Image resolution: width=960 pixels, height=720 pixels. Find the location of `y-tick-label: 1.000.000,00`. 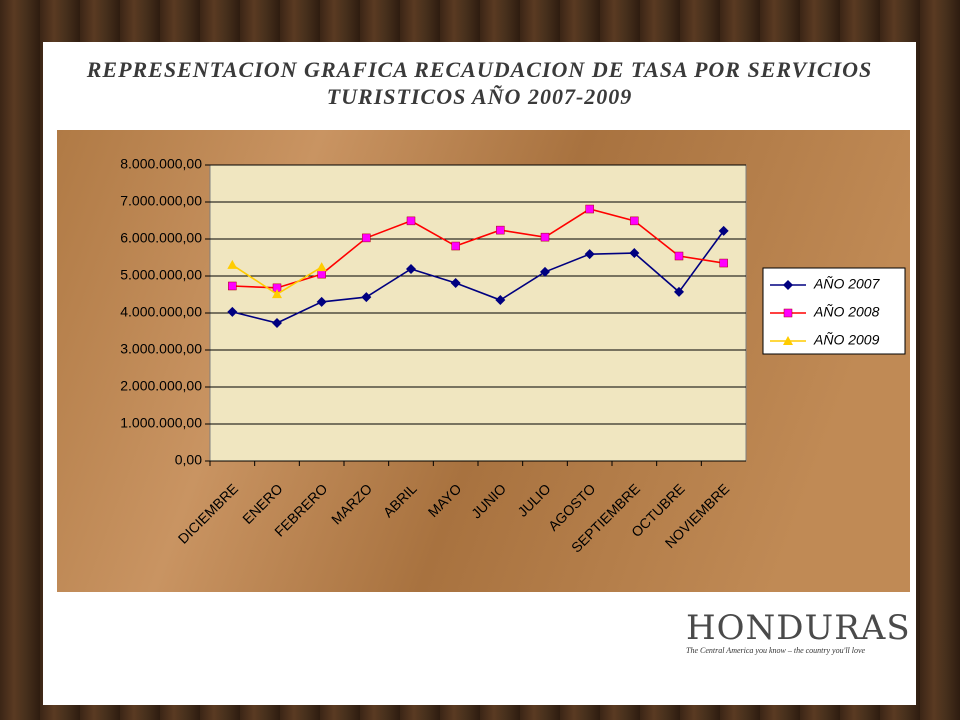

y-tick-label: 1.000.000,00 is located at coordinates (161, 423).